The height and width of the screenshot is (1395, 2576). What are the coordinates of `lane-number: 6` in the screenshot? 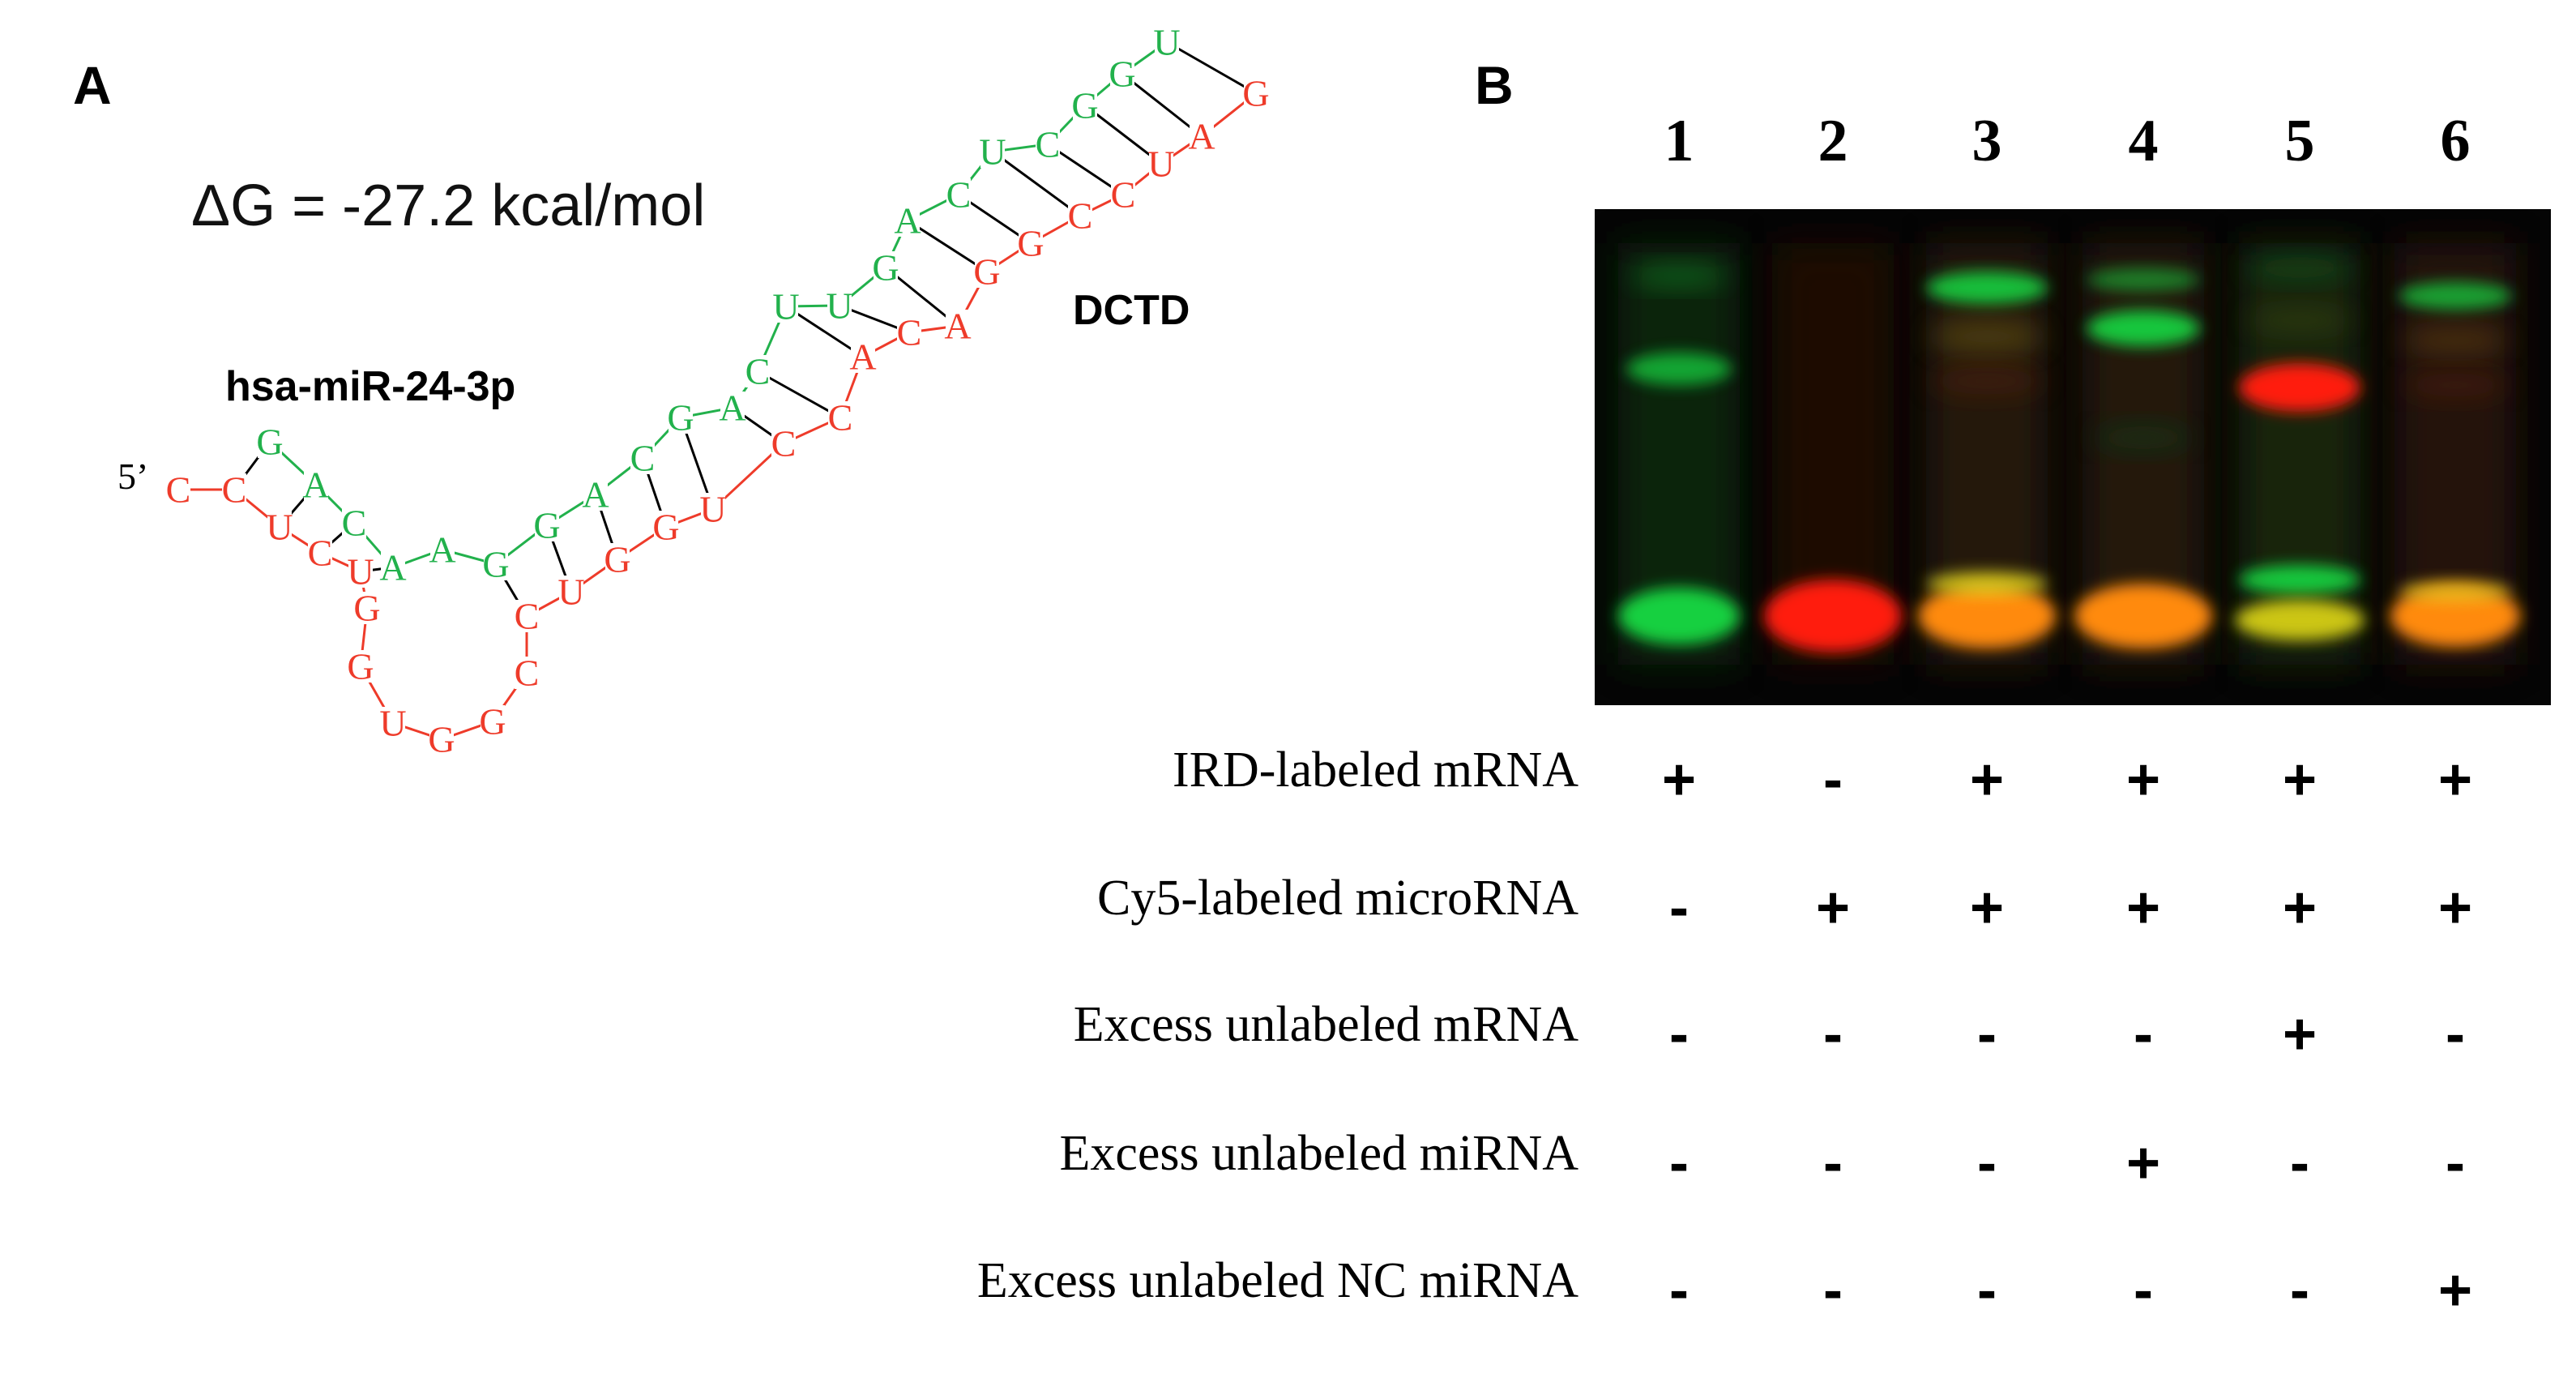 It's located at (2456, 141).